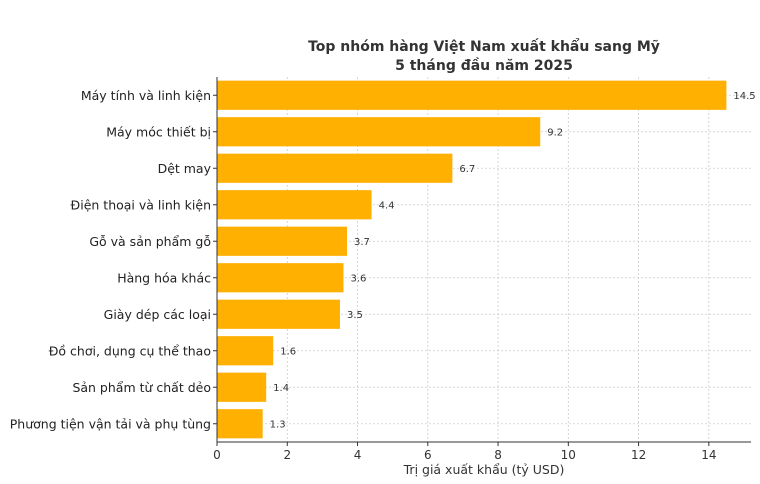 The height and width of the screenshot is (484, 760). Describe the element at coordinates (157, 314) in the screenshot. I see `category-label: Giày dép các loại` at that location.